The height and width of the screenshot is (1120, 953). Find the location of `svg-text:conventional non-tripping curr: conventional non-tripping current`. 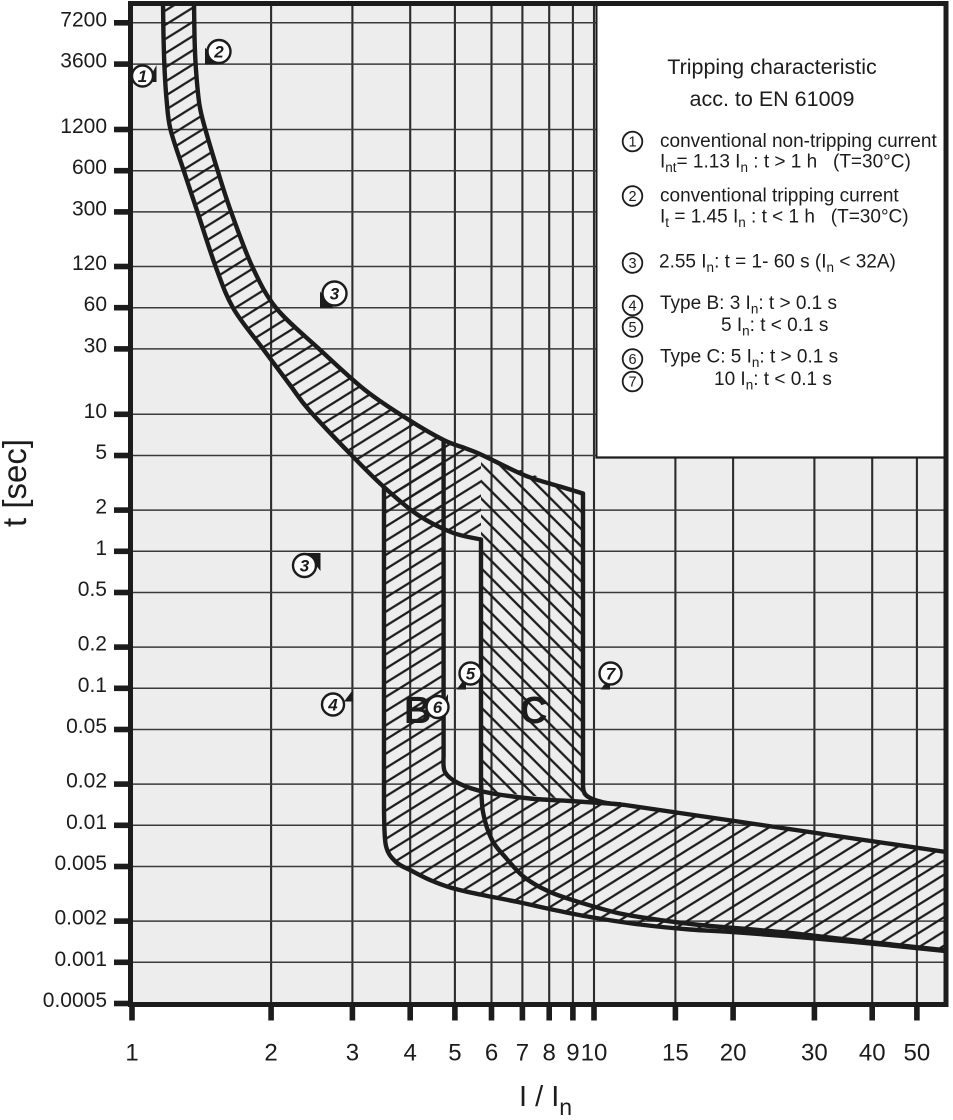

svg-text:conventional non-tripping curr: conventional non-tripping current is located at coordinates (798, 141).